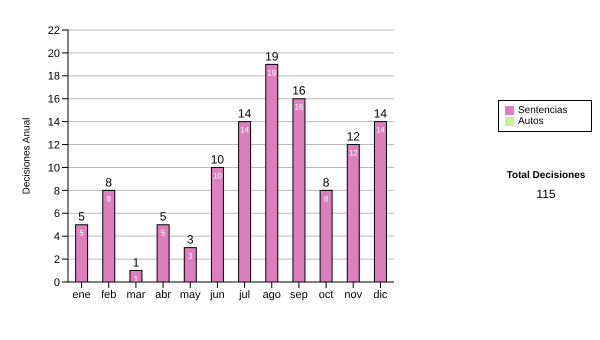  Describe the element at coordinates (326, 294) in the screenshot. I see `x-tick-label: oct` at that location.